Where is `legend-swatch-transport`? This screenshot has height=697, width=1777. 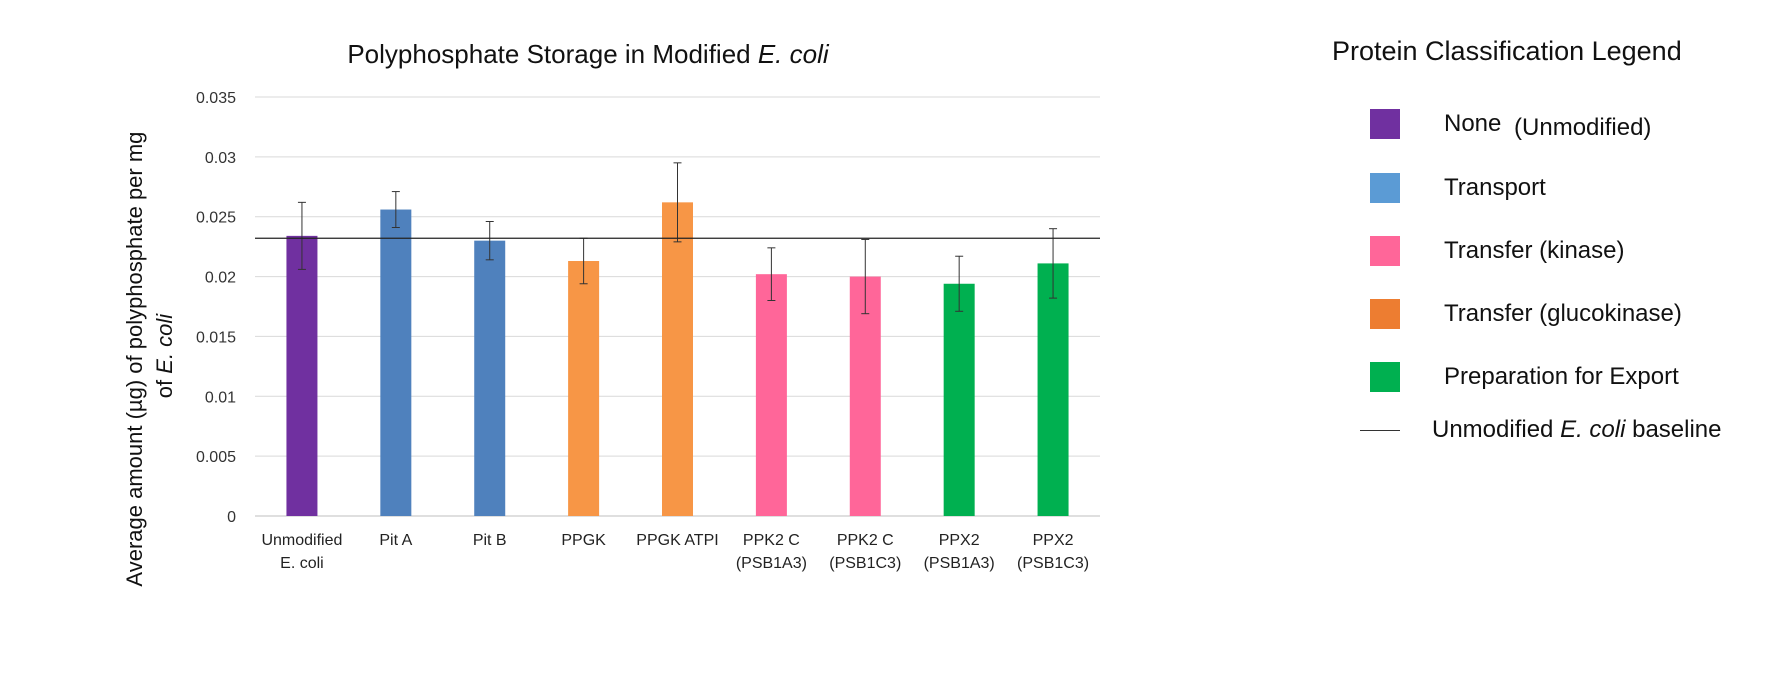
legend-swatch-transport is located at coordinates (1385, 188).